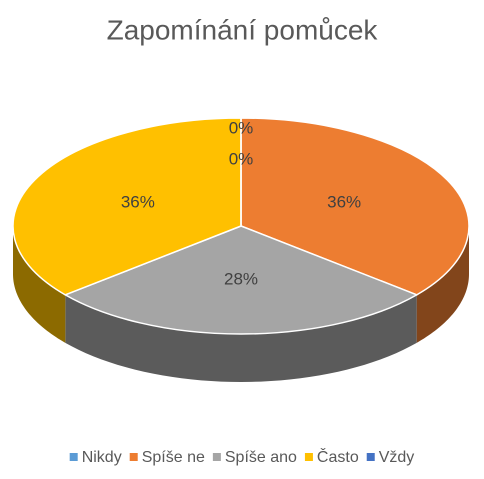  Describe the element at coordinates (102, 457) in the screenshot. I see `legend-label: Nikdy` at that location.